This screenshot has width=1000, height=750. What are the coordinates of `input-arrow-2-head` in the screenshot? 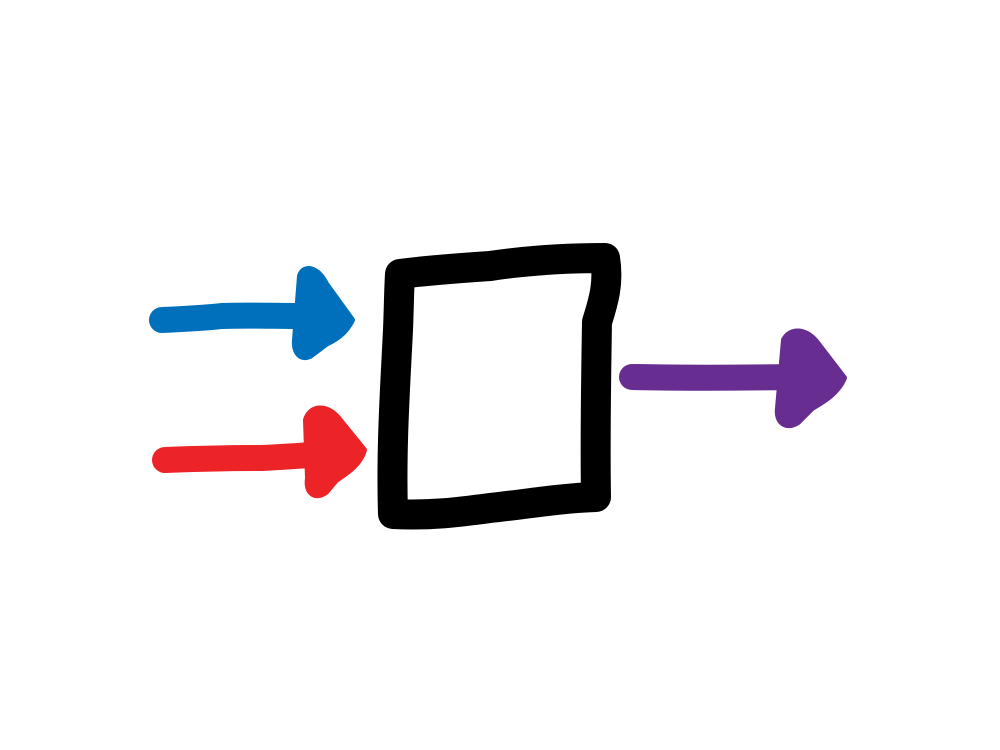 It's located at (335, 452).